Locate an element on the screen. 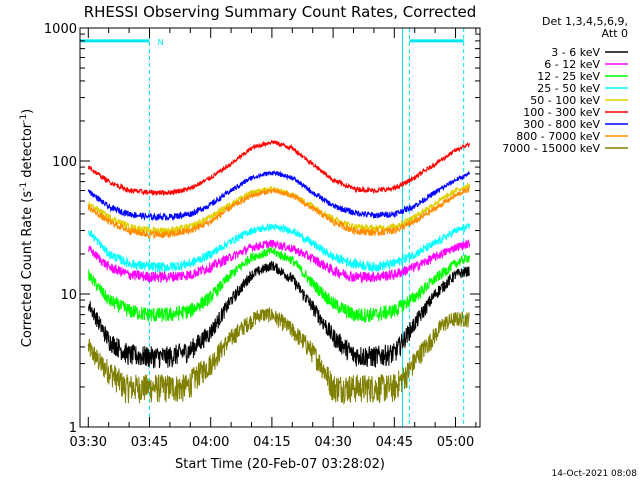  footer-timestamp: 14-Oct-2021 08:08 is located at coordinates (595, 474).